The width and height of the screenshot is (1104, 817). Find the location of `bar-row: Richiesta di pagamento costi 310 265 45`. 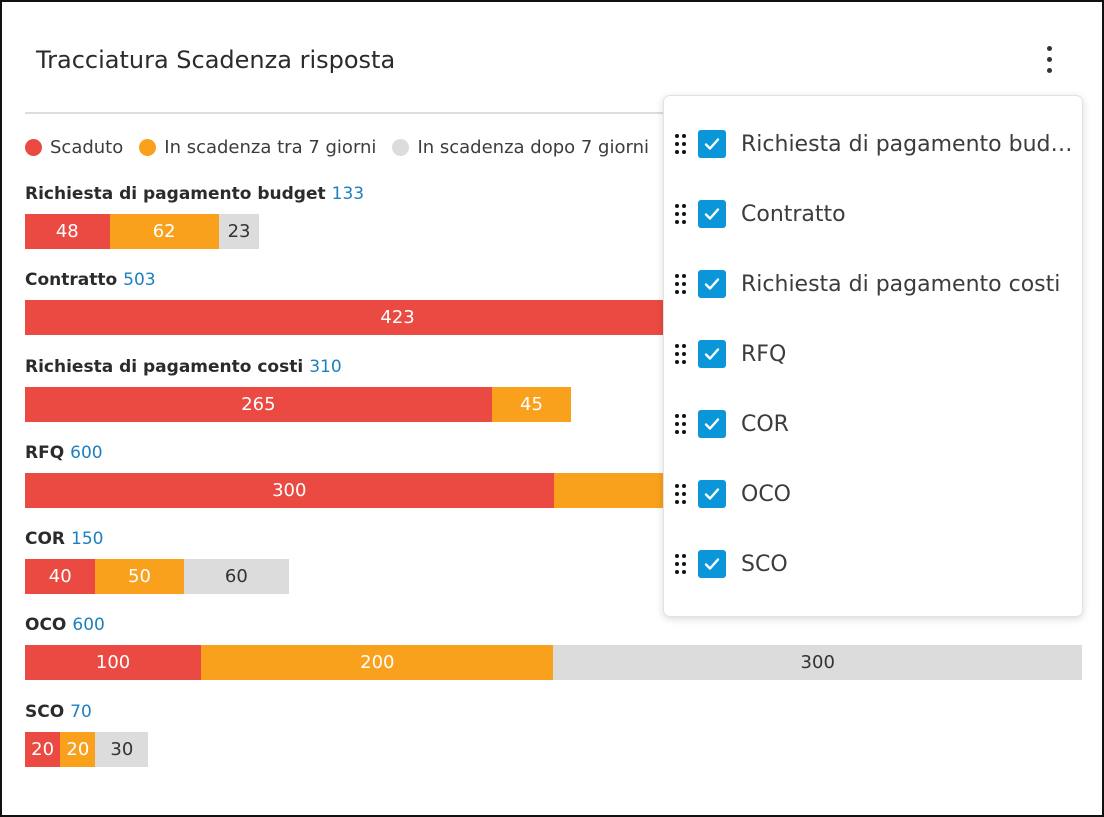

bar-row: Richiesta di pagamento costi 310 265 45 is located at coordinates (298, 400).